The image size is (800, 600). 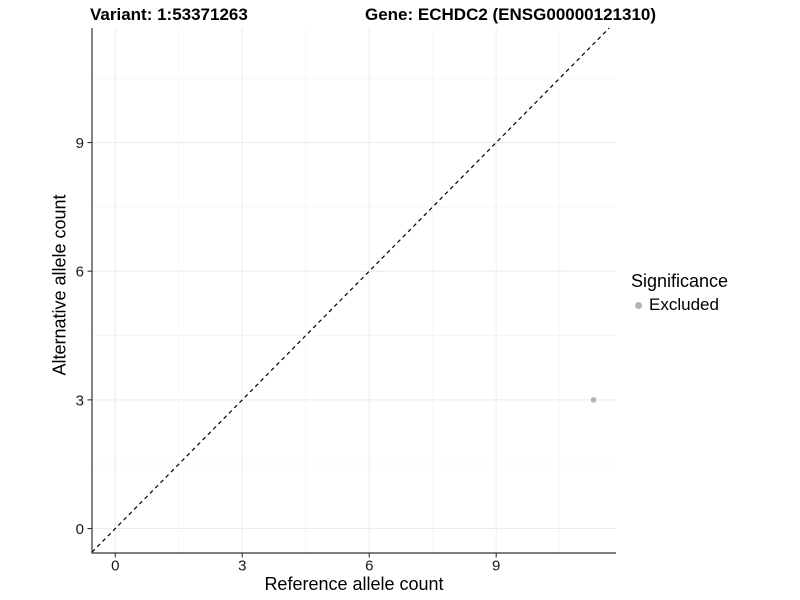 What do you see at coordinates (684, 304) in the screenshot?
I see `legend-entry-label: Excluded` at bounding box center [684, 304].